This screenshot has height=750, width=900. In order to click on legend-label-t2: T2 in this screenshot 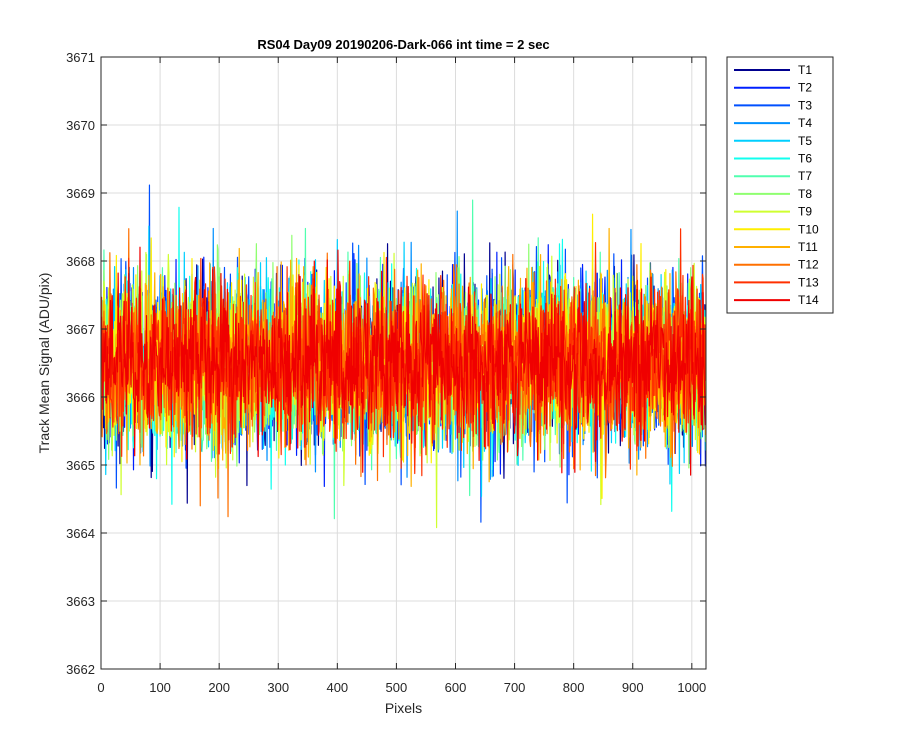, I will do `click(805, 88)`.